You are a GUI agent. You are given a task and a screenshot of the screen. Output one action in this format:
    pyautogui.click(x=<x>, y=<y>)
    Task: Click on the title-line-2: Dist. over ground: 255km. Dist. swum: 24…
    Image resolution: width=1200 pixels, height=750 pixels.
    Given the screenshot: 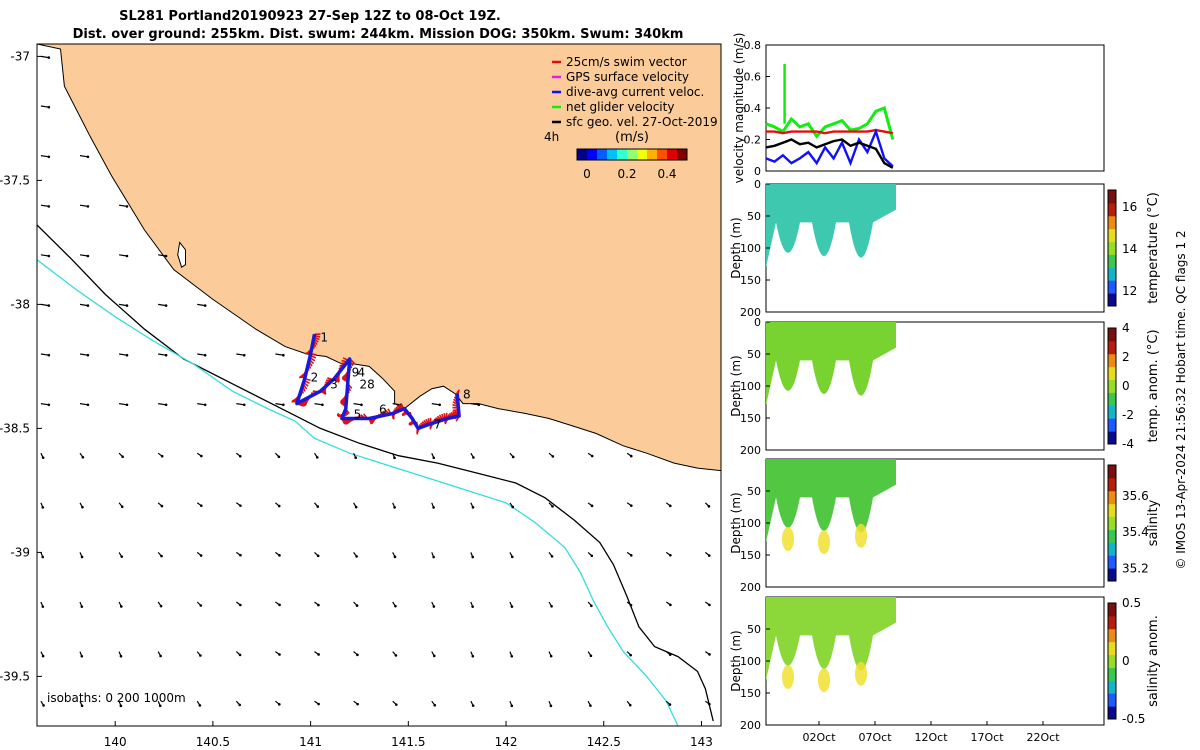 What is the action you would take?
    pyautogui.click(x=378, y=34)
    